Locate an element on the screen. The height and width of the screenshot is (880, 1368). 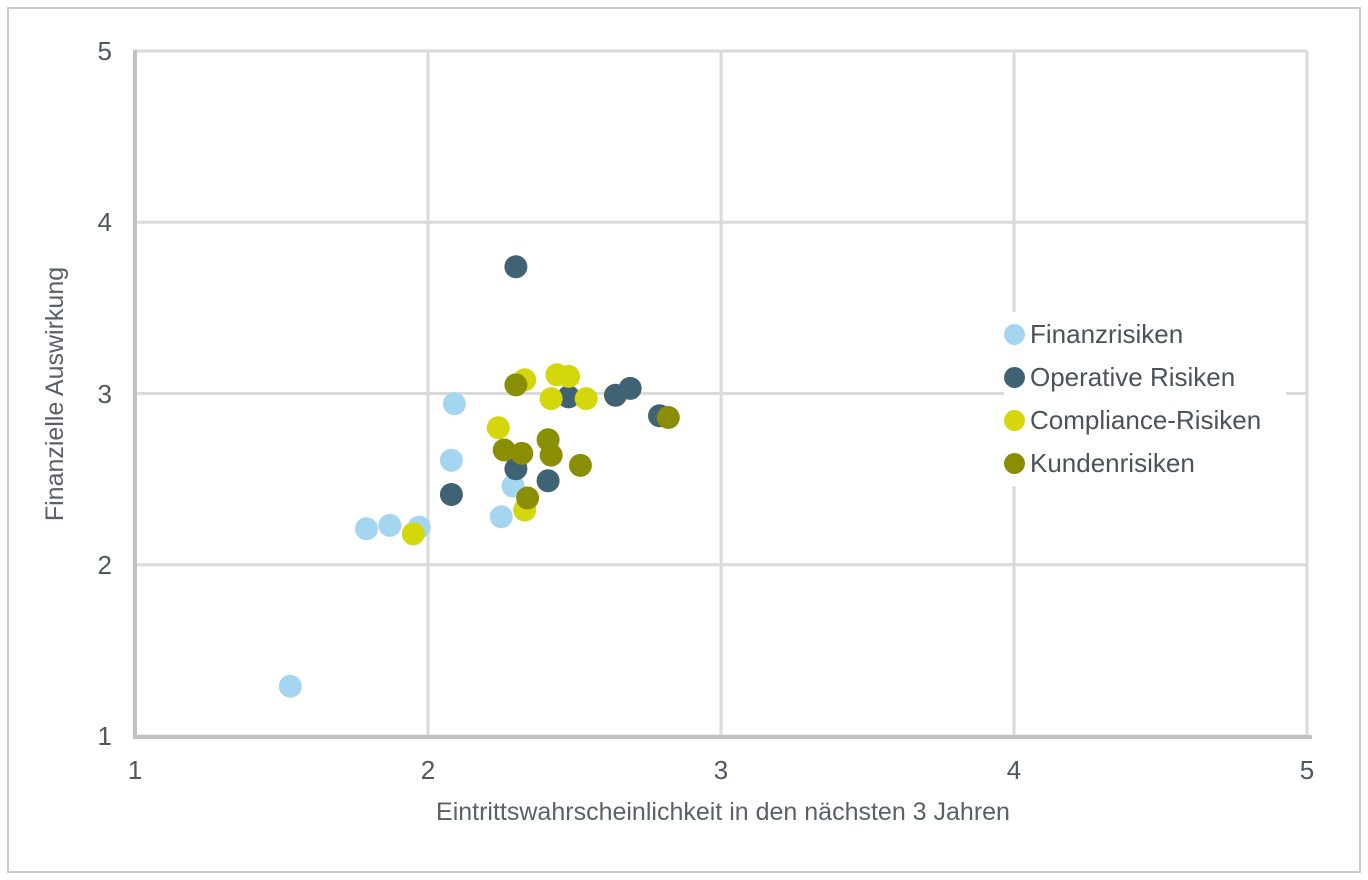
x-tick-label-3: 3 is located at coordinates (721, 770).